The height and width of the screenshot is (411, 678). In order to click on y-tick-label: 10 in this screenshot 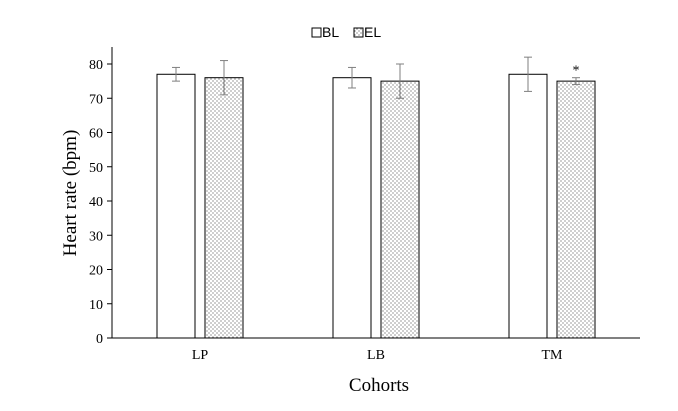, I will do `click(96, 305)`.